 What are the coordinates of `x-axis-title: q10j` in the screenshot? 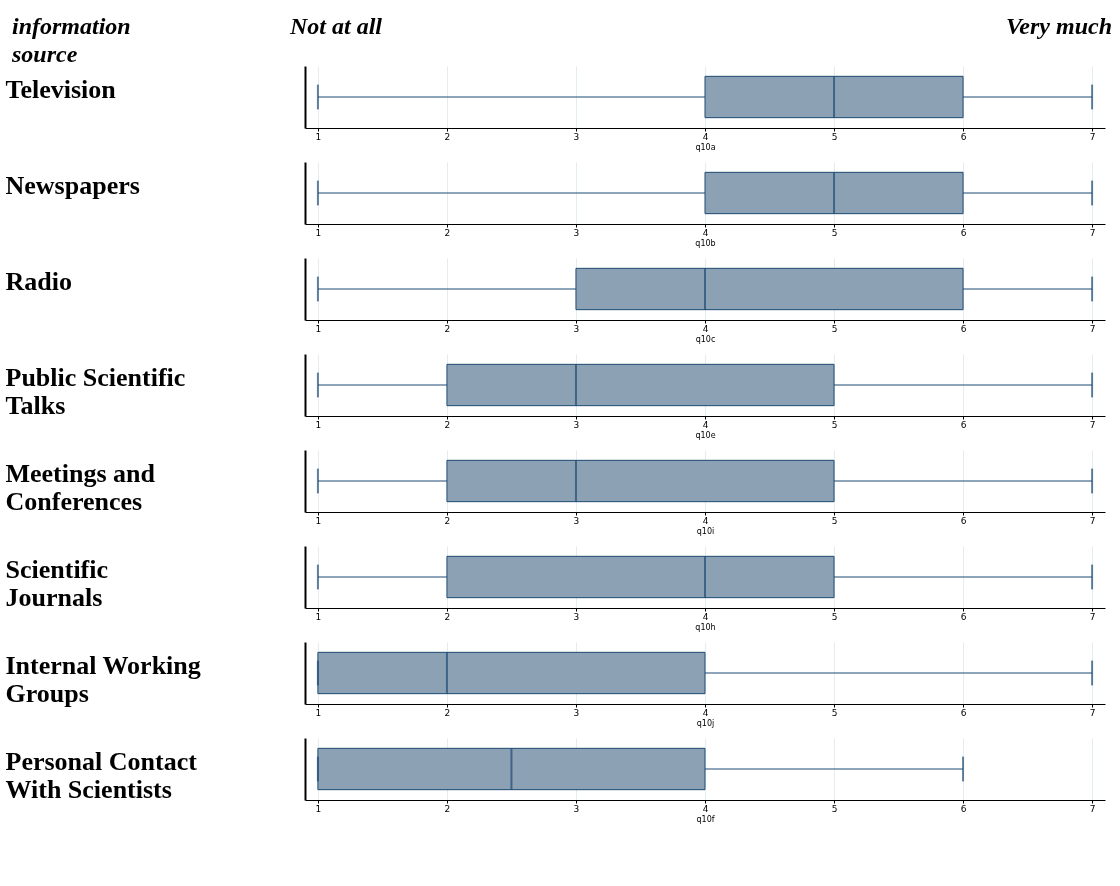 It's located at (705, 723).